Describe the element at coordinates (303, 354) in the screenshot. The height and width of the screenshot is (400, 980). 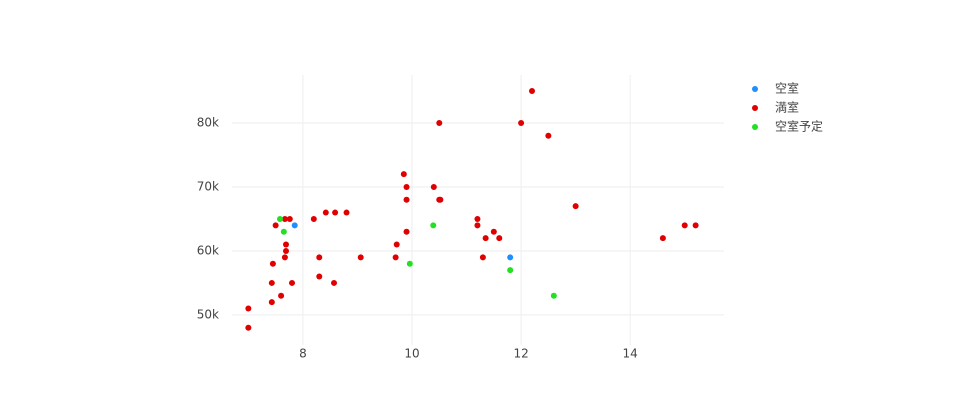
I see `x-tick-label: 8` at that location.